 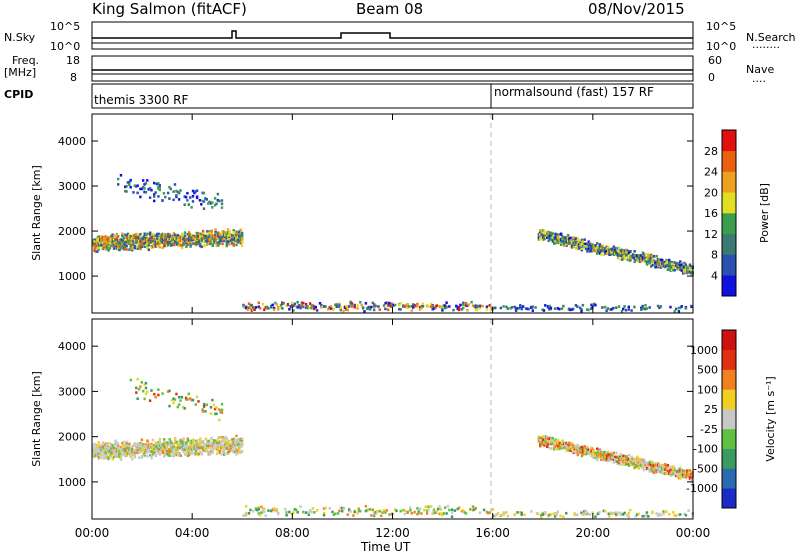 I want to click on nsearch-tick-bottom: 10^0, so click(x=721, y=46).